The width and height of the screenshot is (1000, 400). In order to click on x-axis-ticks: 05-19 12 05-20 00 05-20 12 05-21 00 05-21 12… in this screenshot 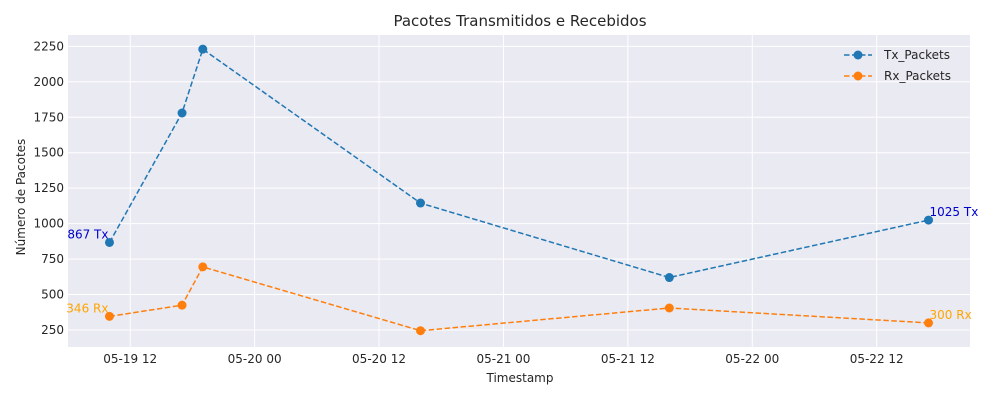, I will do `click(503, 359)`.